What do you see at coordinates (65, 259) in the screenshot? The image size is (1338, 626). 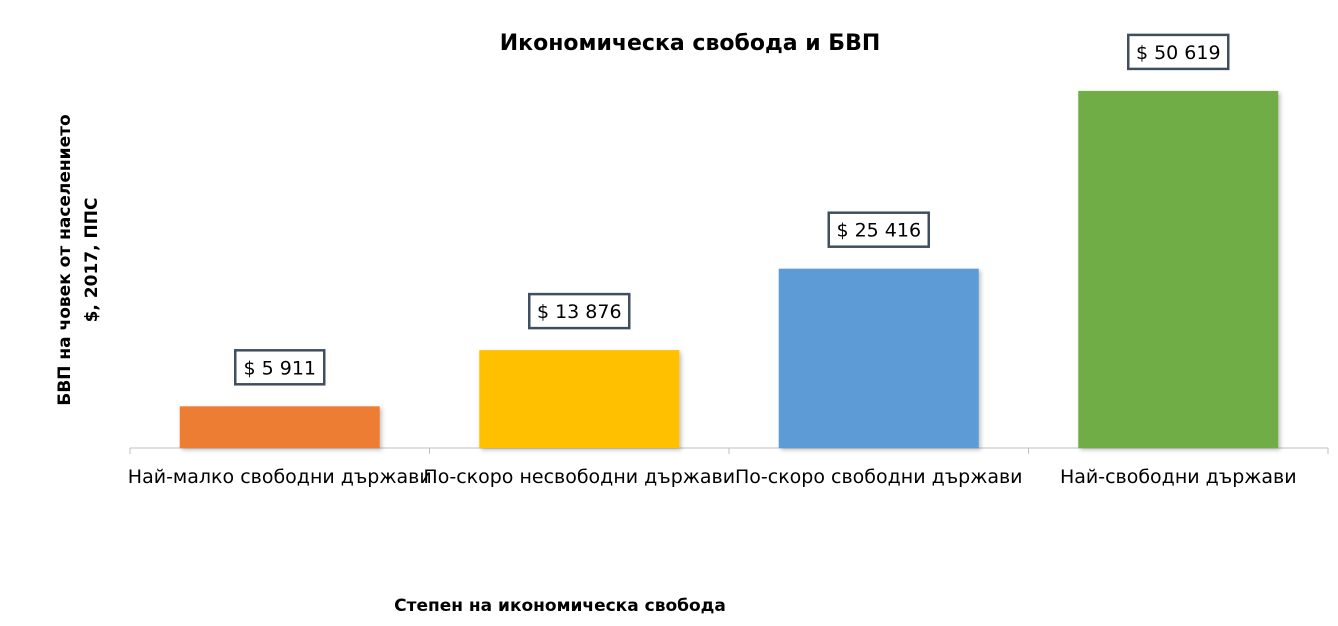 I see `y-axis-title-line-1: БВП на човек от населението` at bounding box center [65, 259].